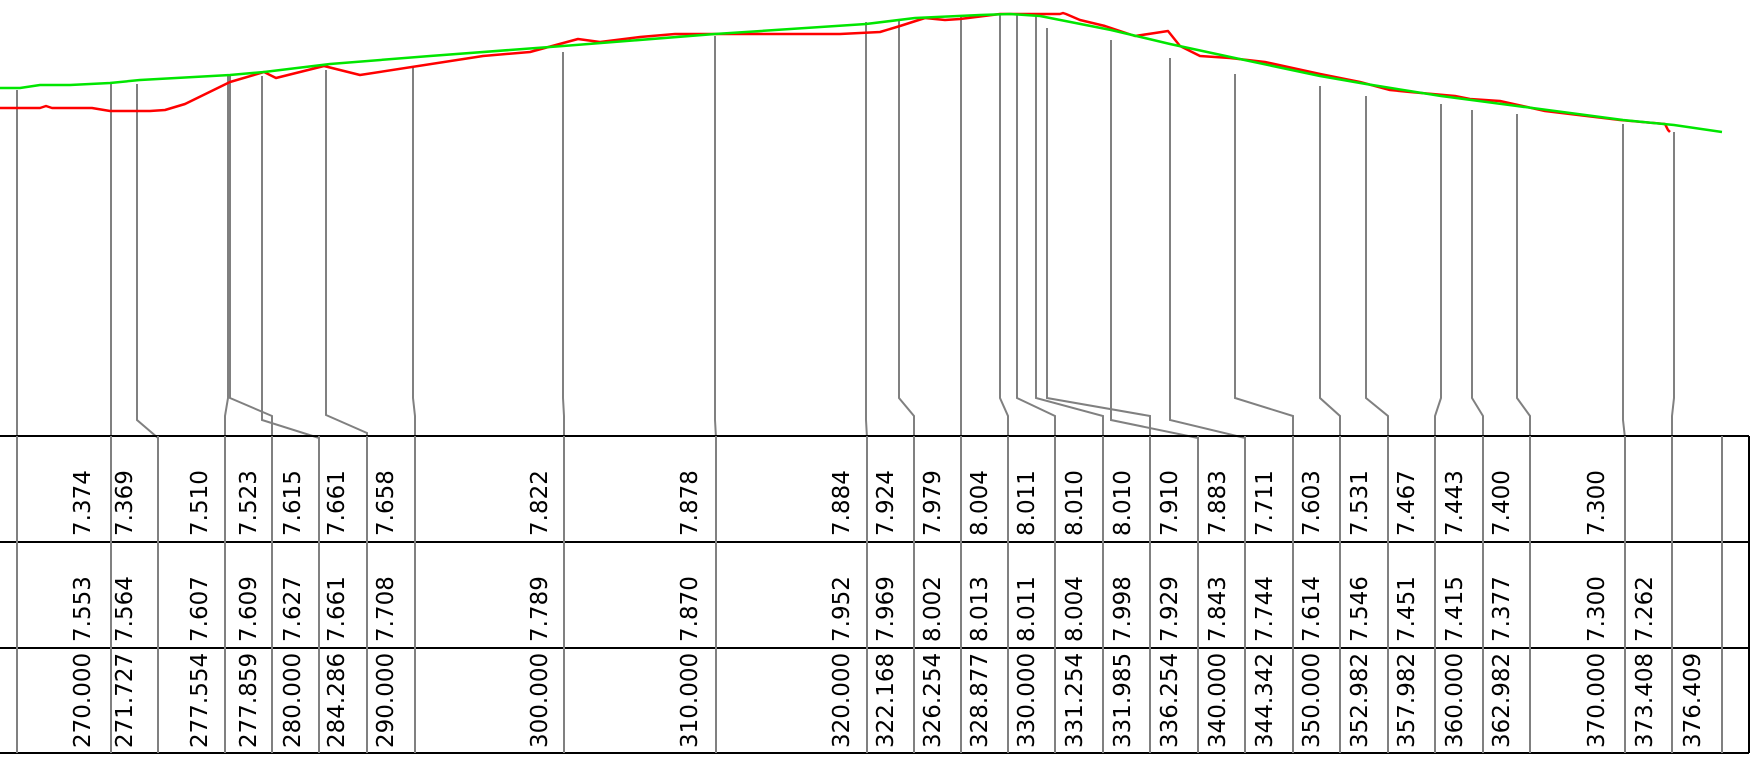  I want to click on level-value: 7.969, so click(886, 609).